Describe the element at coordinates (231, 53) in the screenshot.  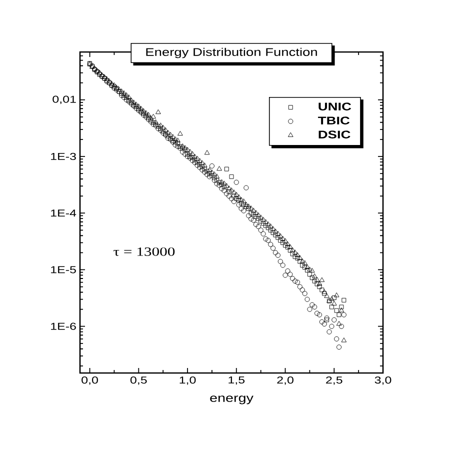
I see `chart-title: Energy Distribution Function` at that location.